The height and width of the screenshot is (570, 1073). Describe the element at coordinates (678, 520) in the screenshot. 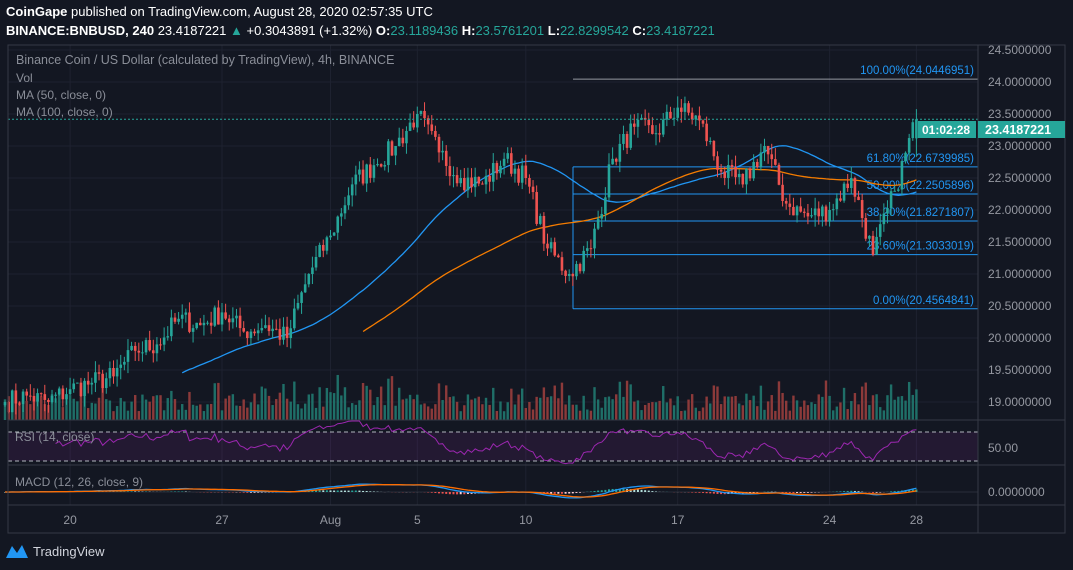

I see `time-tick-label: 17` at that location.